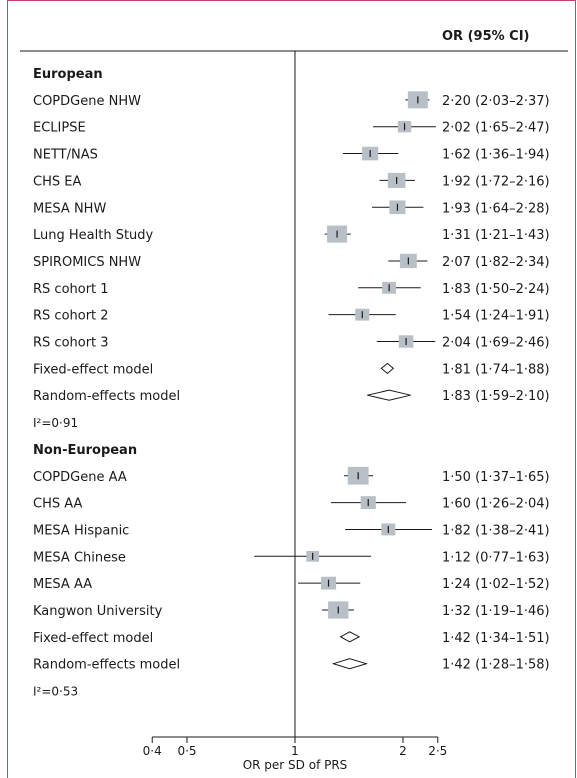 Image resolution: width=577 pixels, height=778 pixels. Describe the element at coordinates (496, 504) in the screenshot. I see `study-ci-value: 1·60 (1·26–2·04)` at that location.